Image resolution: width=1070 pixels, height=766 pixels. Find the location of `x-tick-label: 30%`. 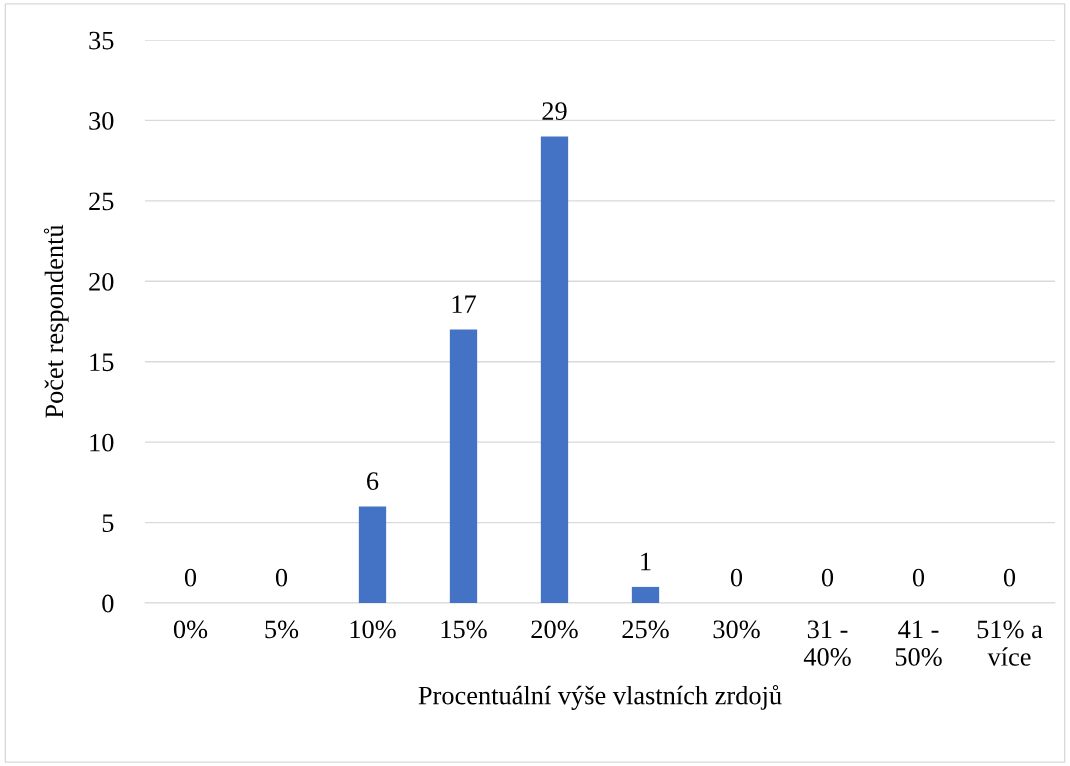

x-tick-label: 30% is located at coordinates (736, 629).